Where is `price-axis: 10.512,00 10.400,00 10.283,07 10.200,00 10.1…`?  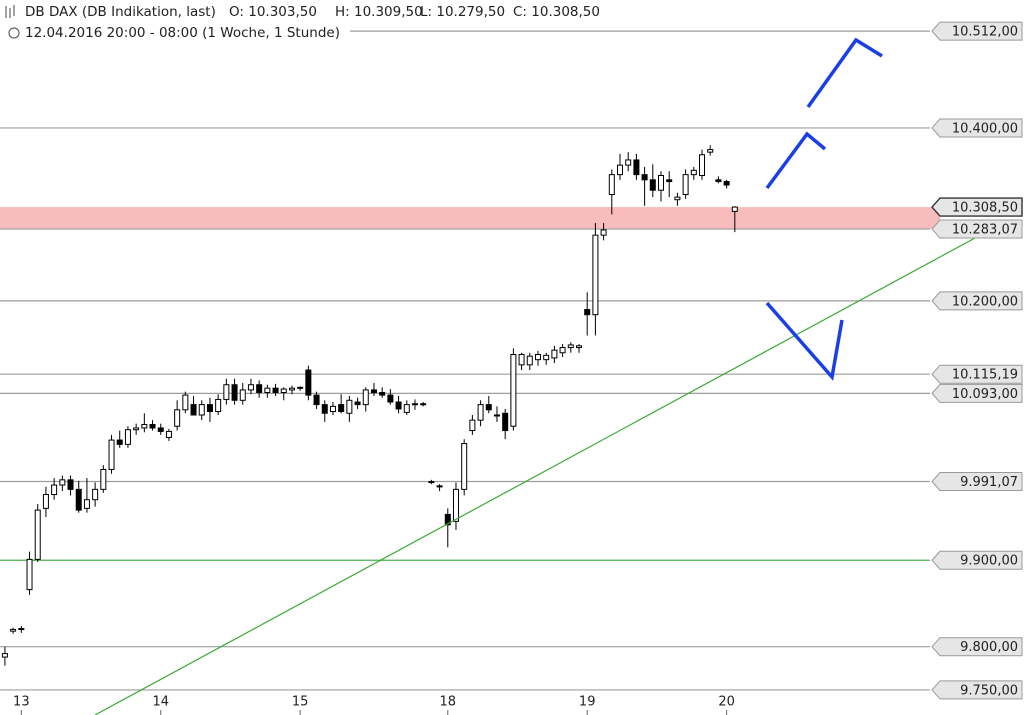 price-axis: 10.512,00 10.400,00 10.283,07 10.200,00 10.1… is located at coordinates (977, 360).